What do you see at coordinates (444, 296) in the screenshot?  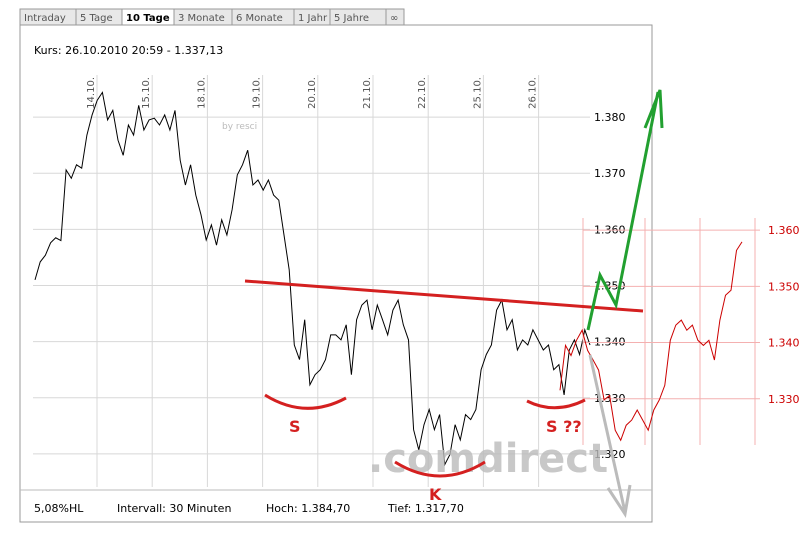 I see `neckline` at bounding box center [444, 296].